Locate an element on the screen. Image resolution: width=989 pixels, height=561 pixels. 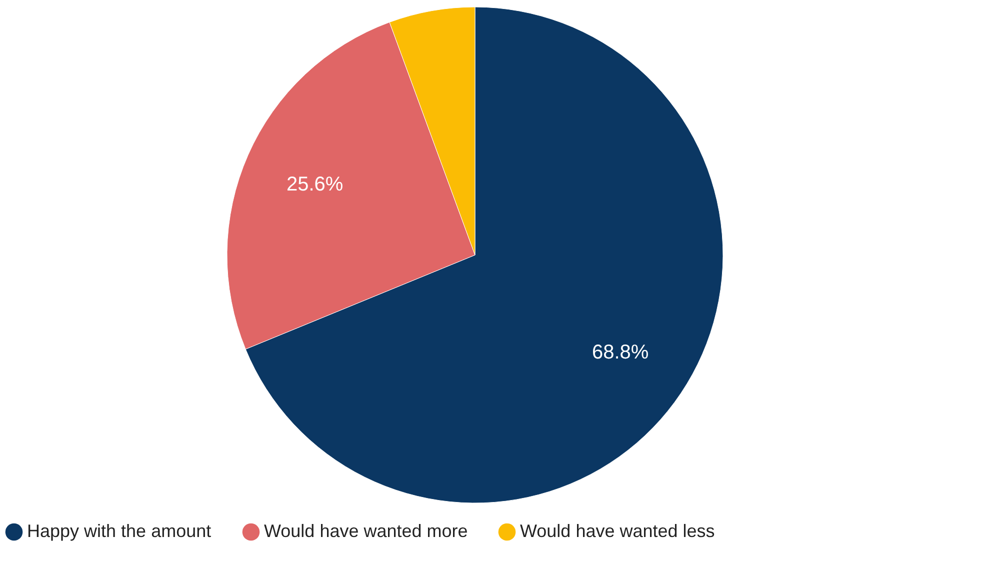
legend-label: Would have wanted more is located at coordinates (366, 531).